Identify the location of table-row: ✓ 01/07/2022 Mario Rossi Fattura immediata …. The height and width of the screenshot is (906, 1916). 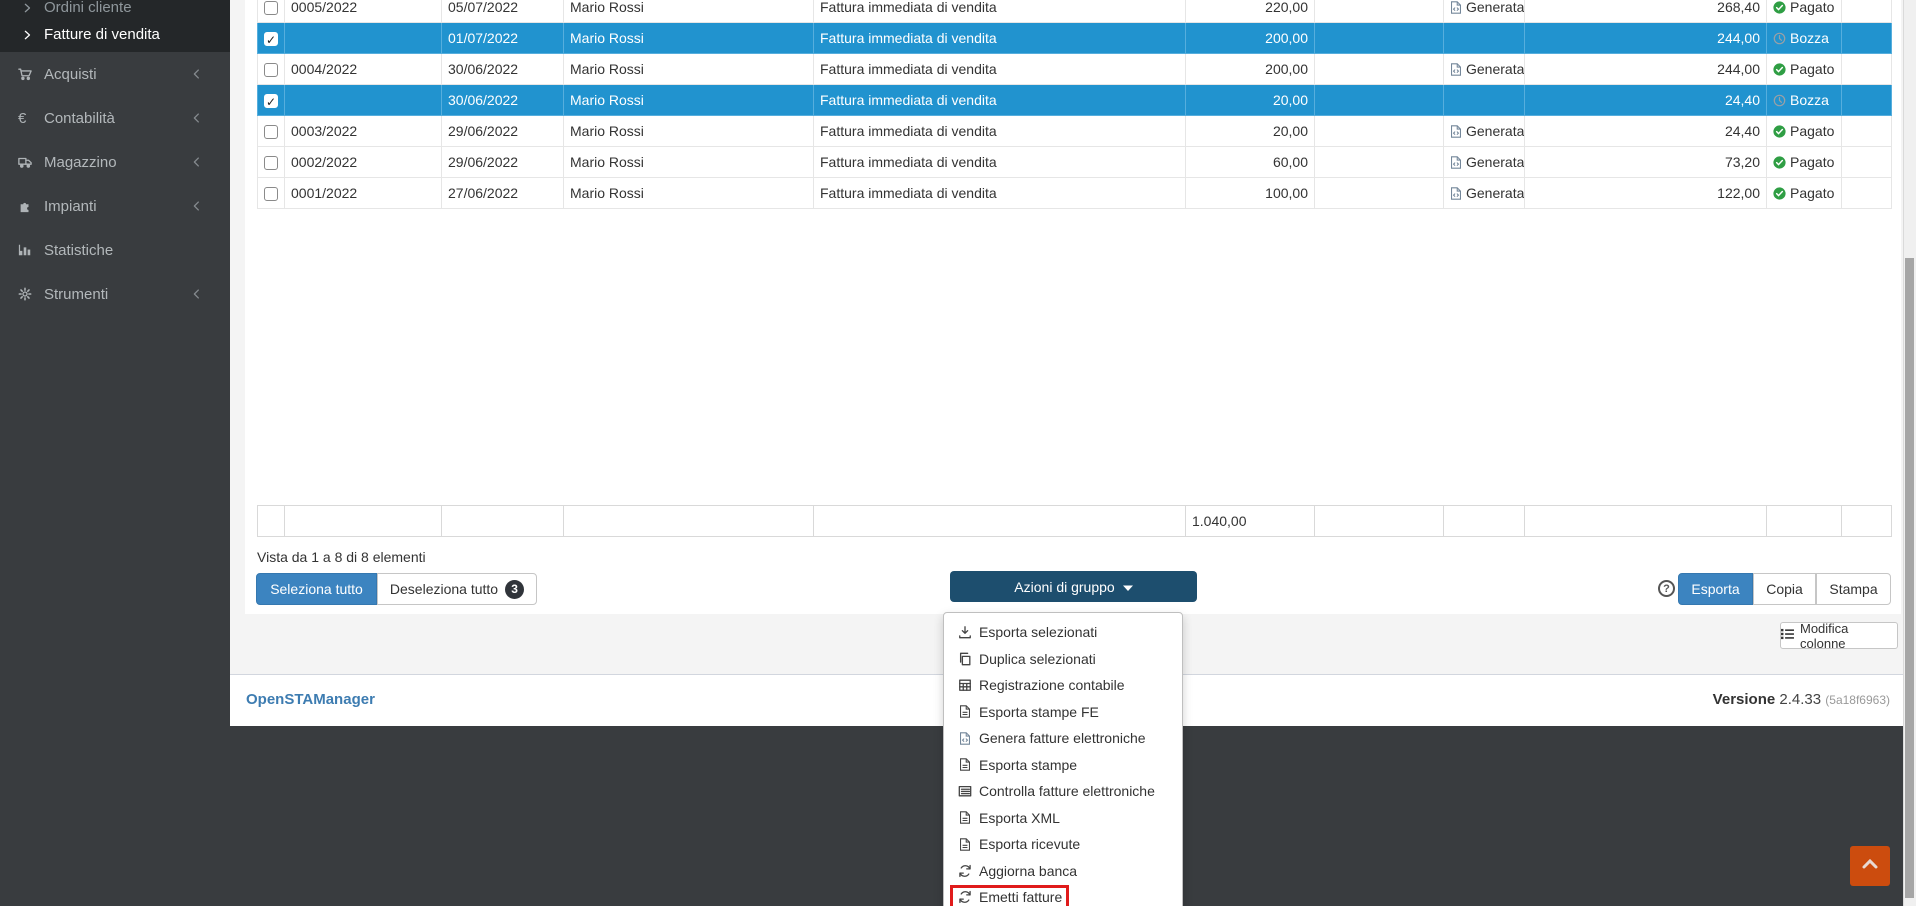
(1074, 38).